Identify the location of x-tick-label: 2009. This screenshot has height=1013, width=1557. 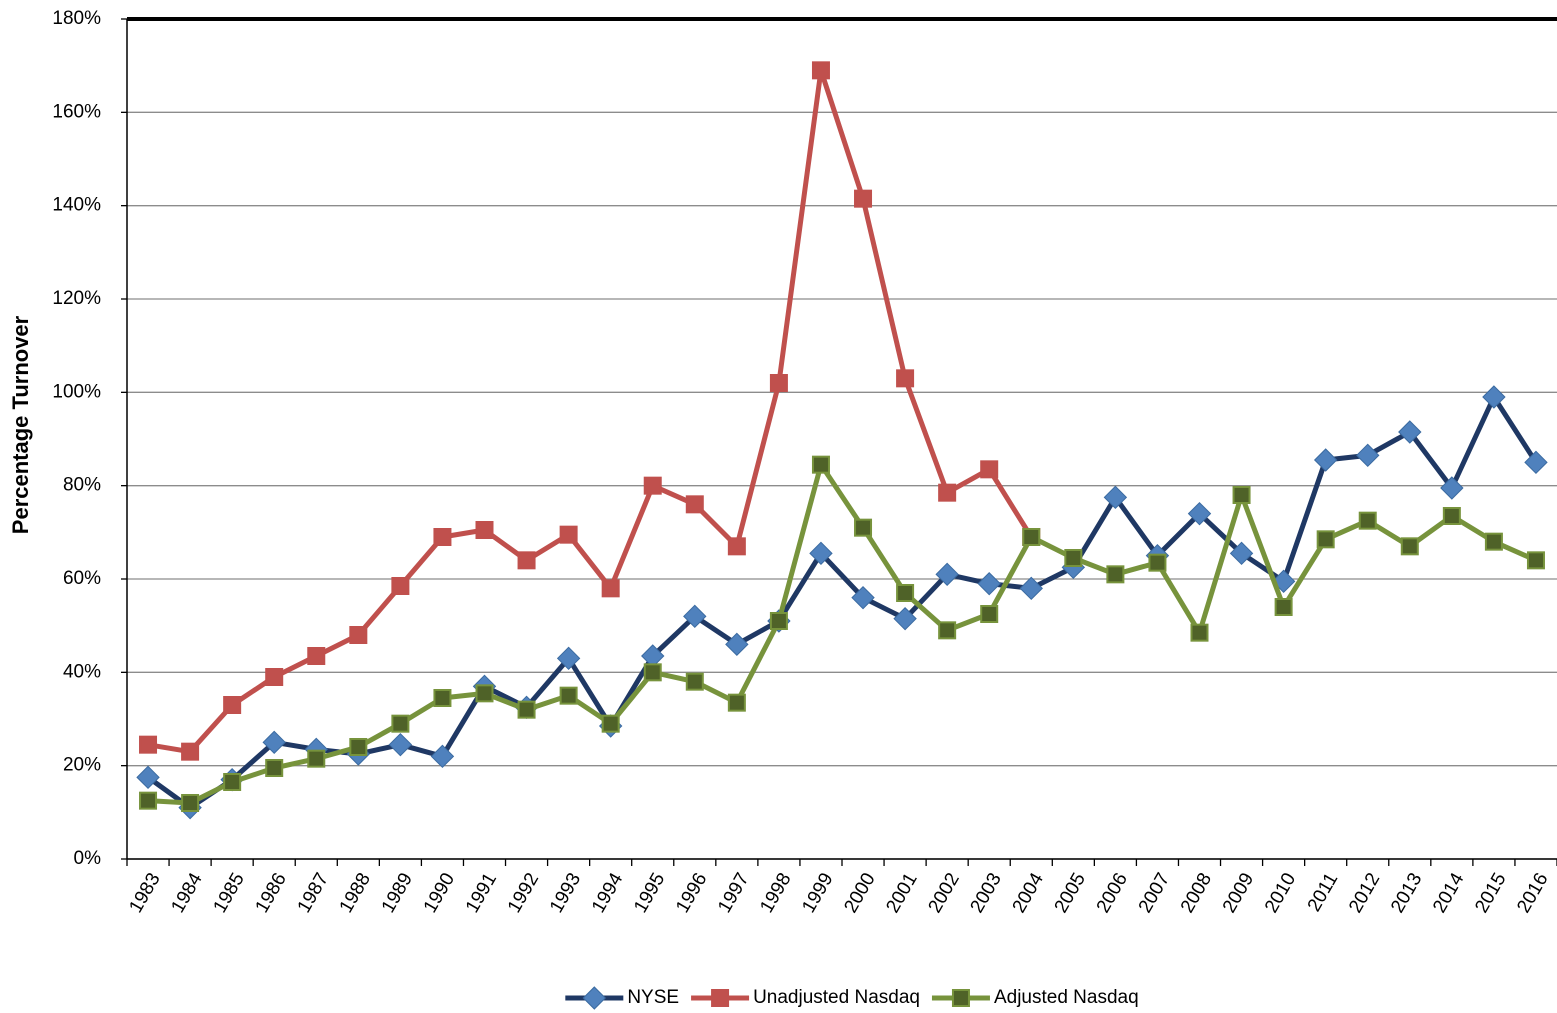
(1238, 893).